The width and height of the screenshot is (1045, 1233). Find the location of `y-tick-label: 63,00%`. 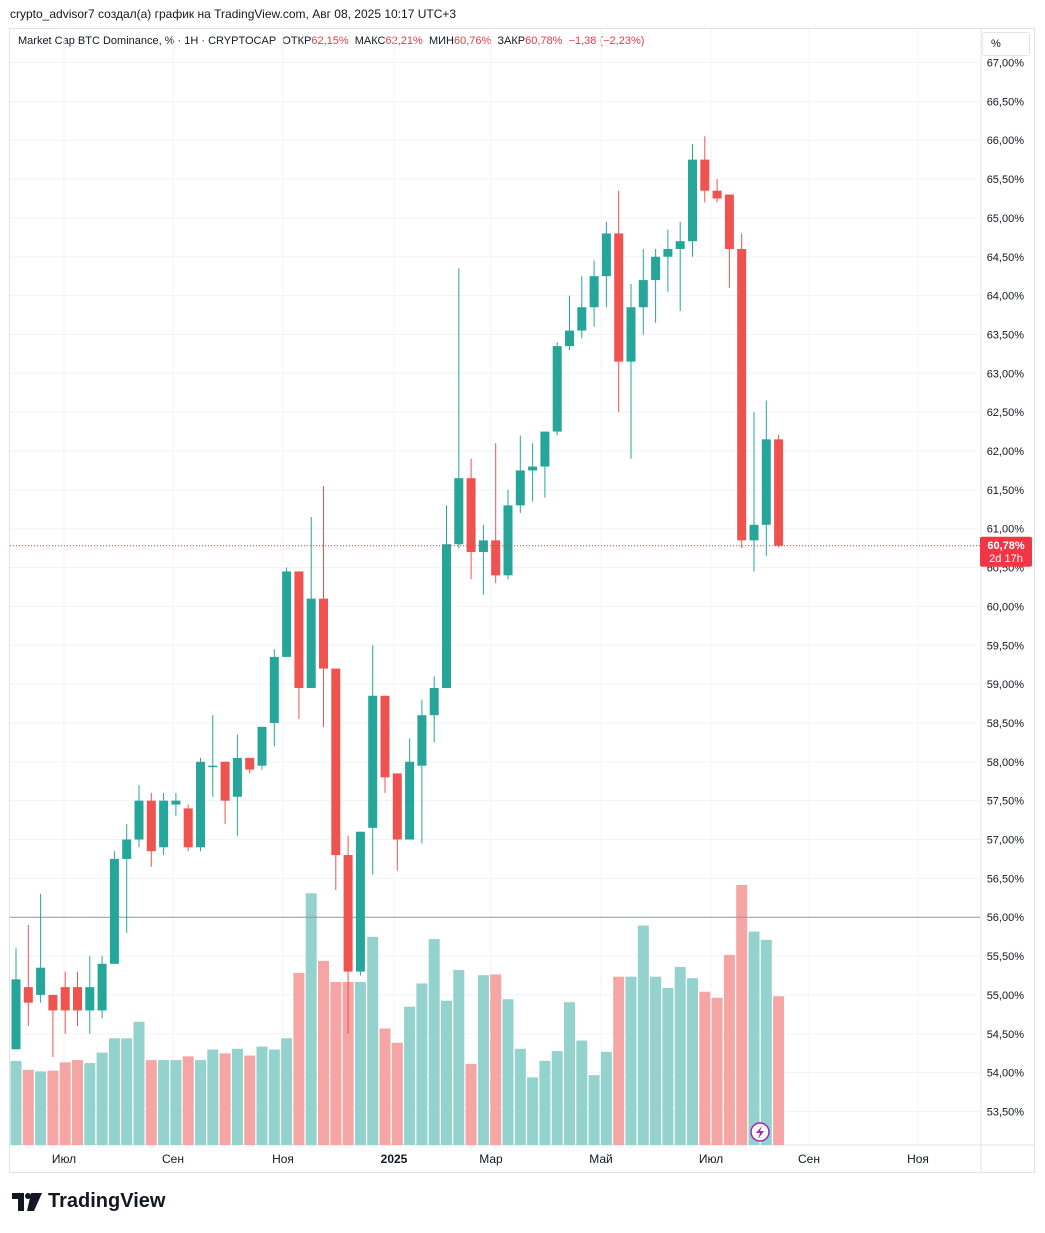

y-tick-label: 63,00% is located at coordinates (1006, 374).